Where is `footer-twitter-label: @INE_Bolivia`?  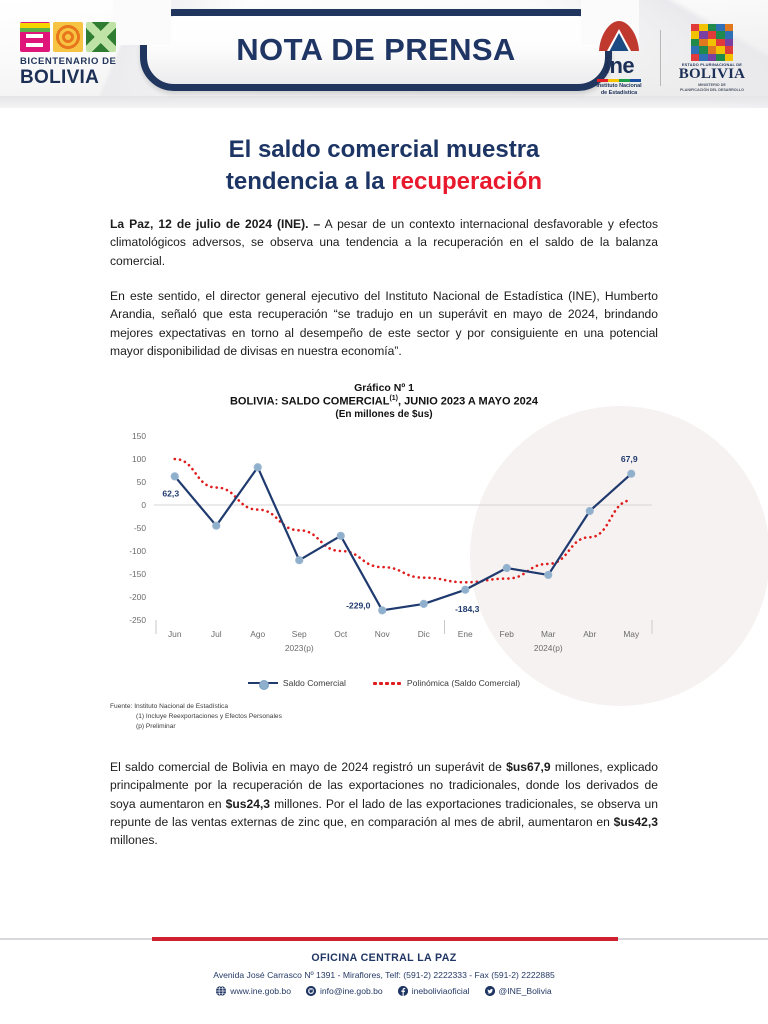
footer-twitter-label: @INE_Bolivia is located at coordinates (525, 991).